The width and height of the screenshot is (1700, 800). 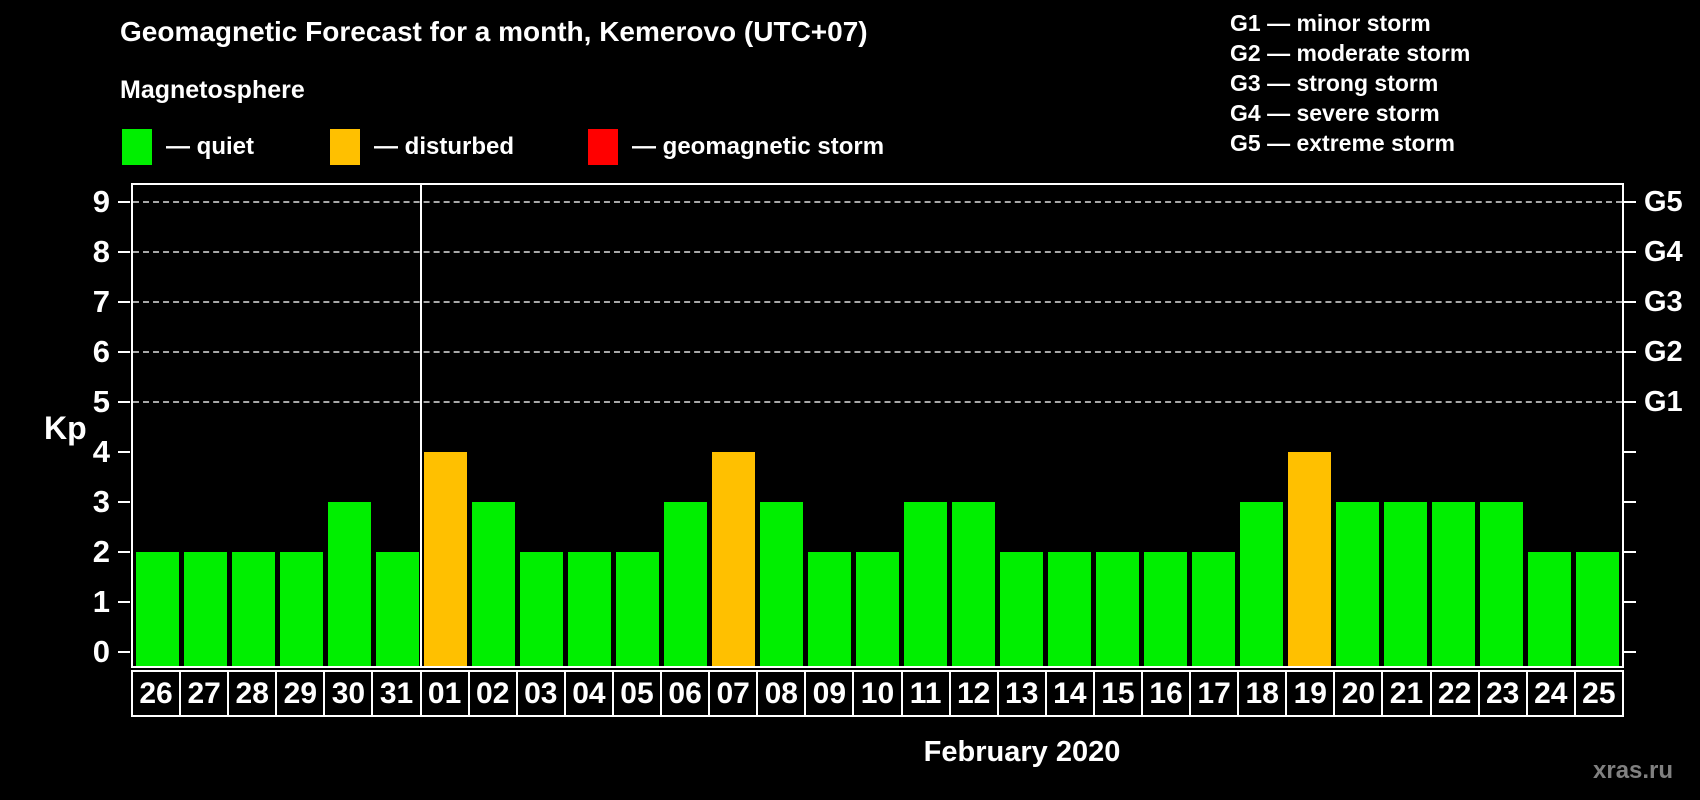 What do you see at coordinates (492, 693) in the screenshot?
I see `date-cell-02: 02` at bounding box center [492, 693].